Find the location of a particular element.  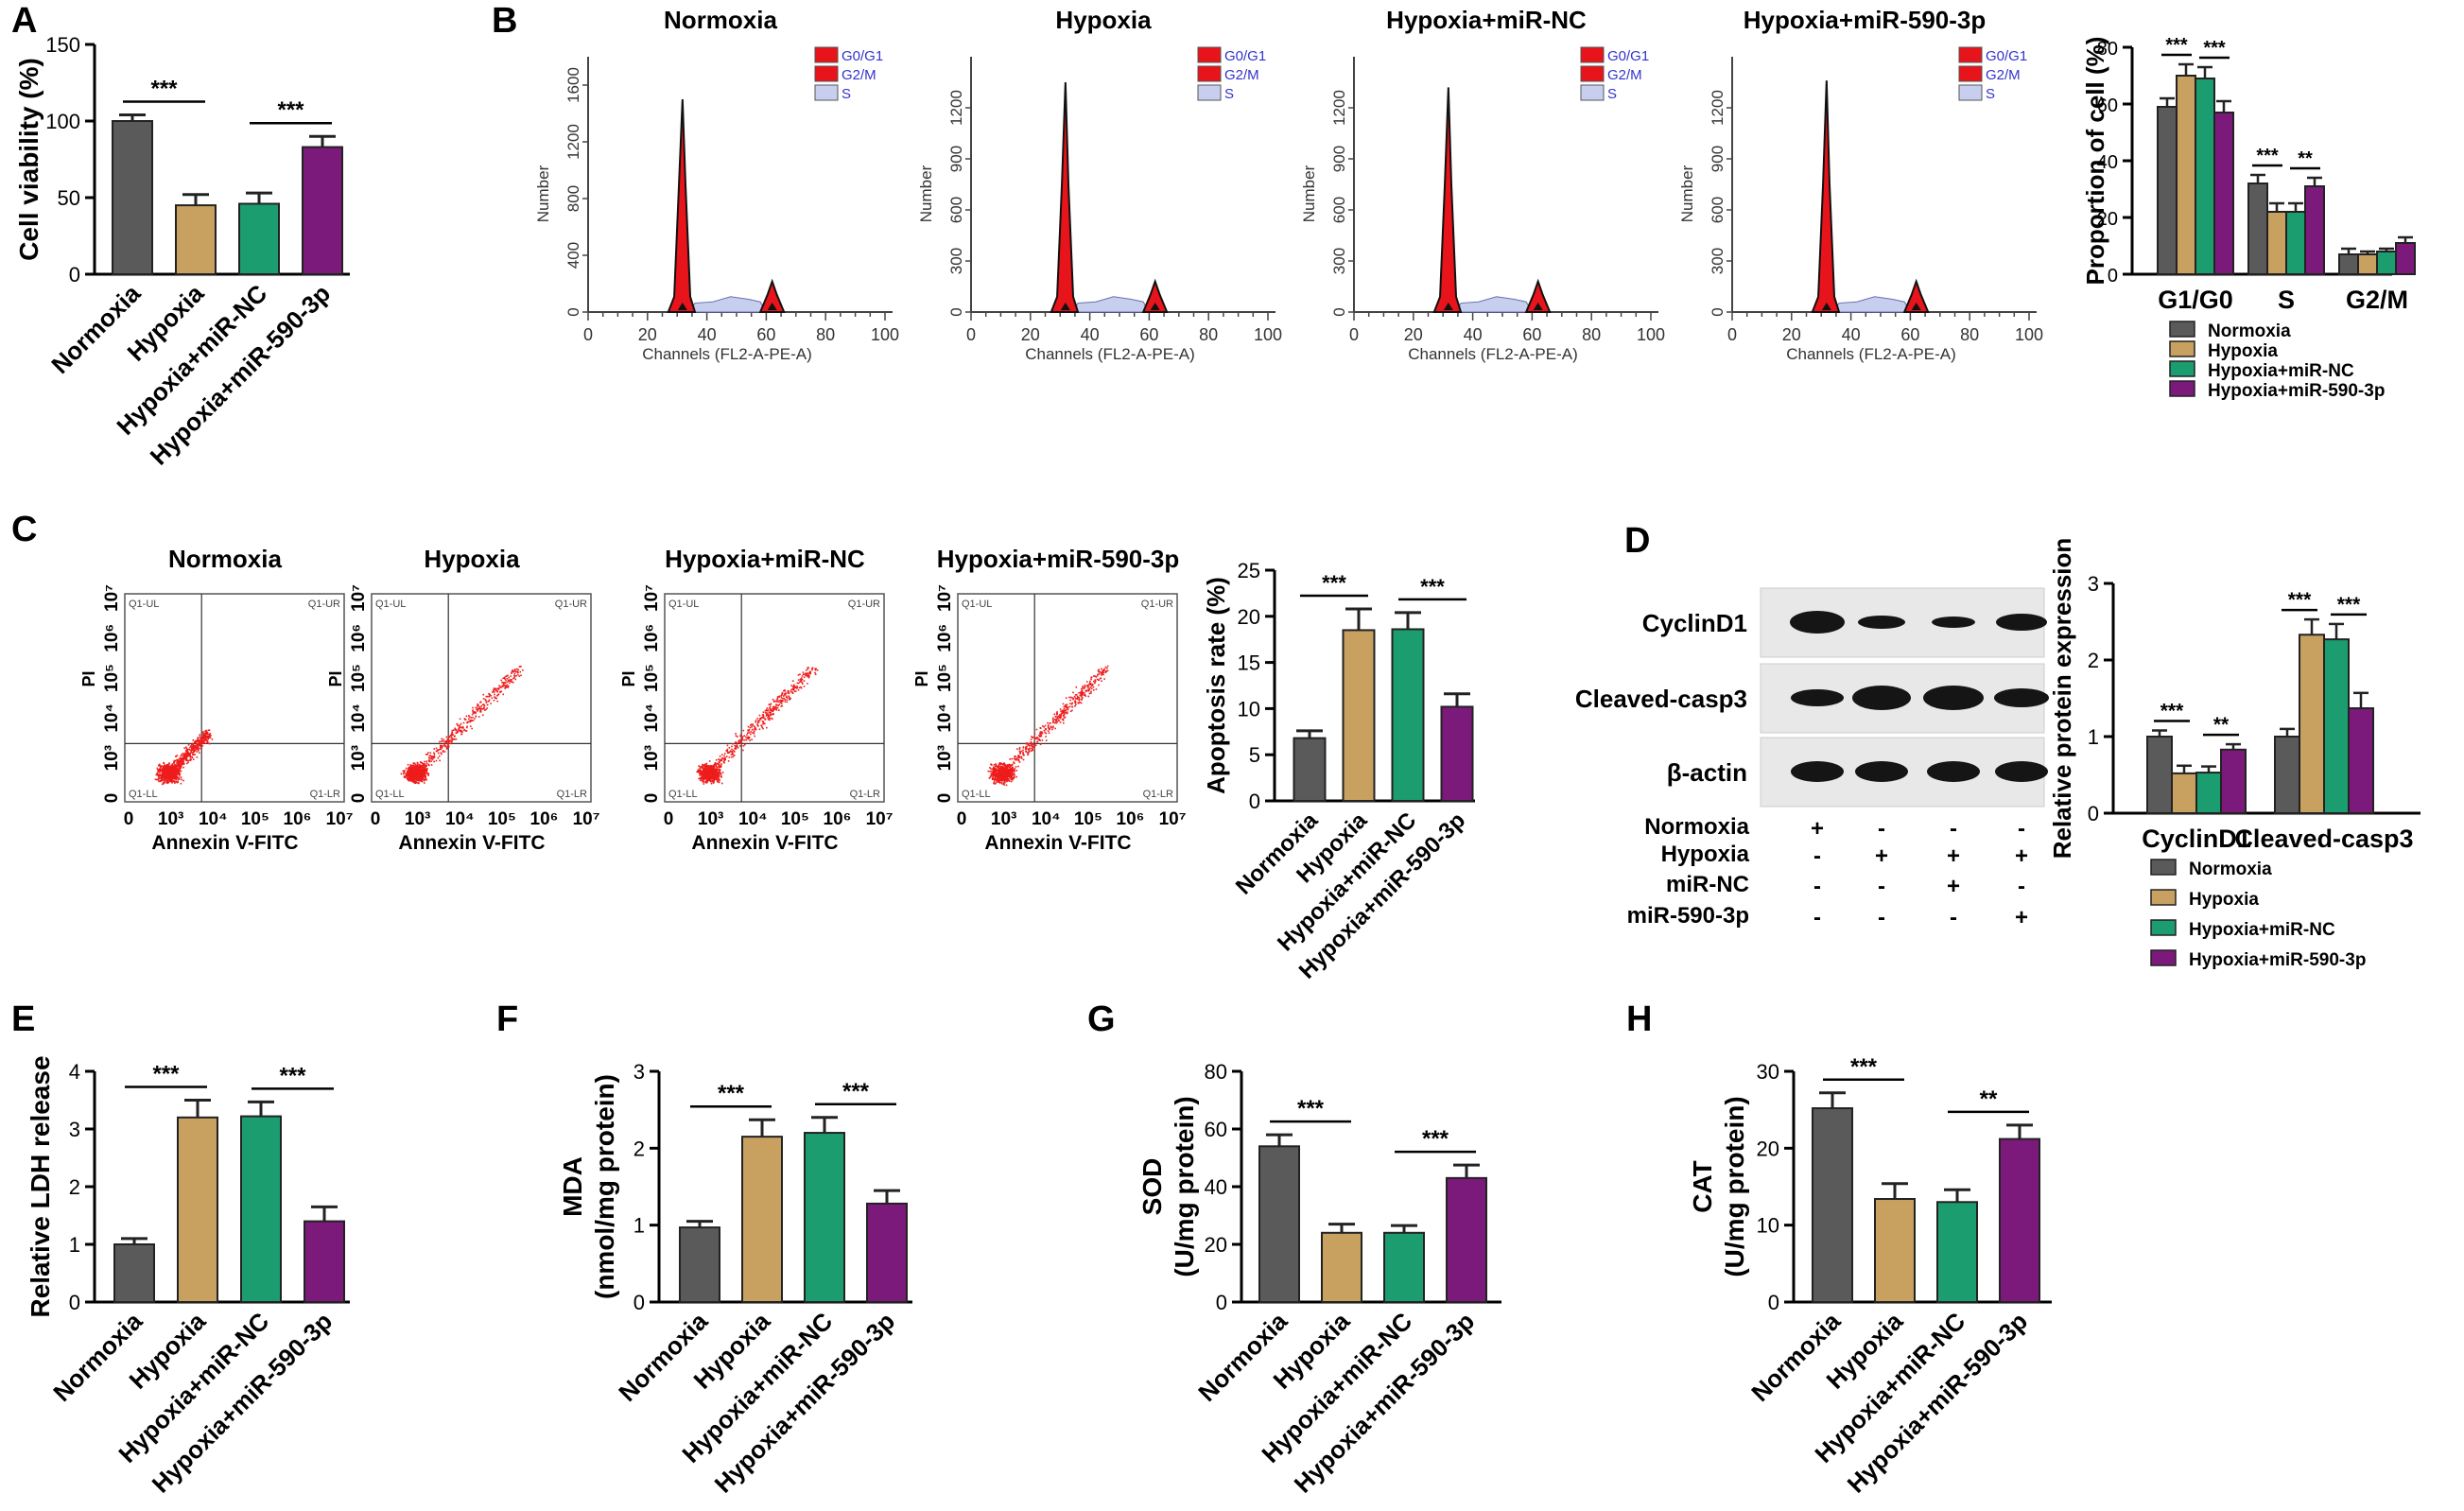

blot-label: CyclinD1 is located at coordinates (1694, 623).